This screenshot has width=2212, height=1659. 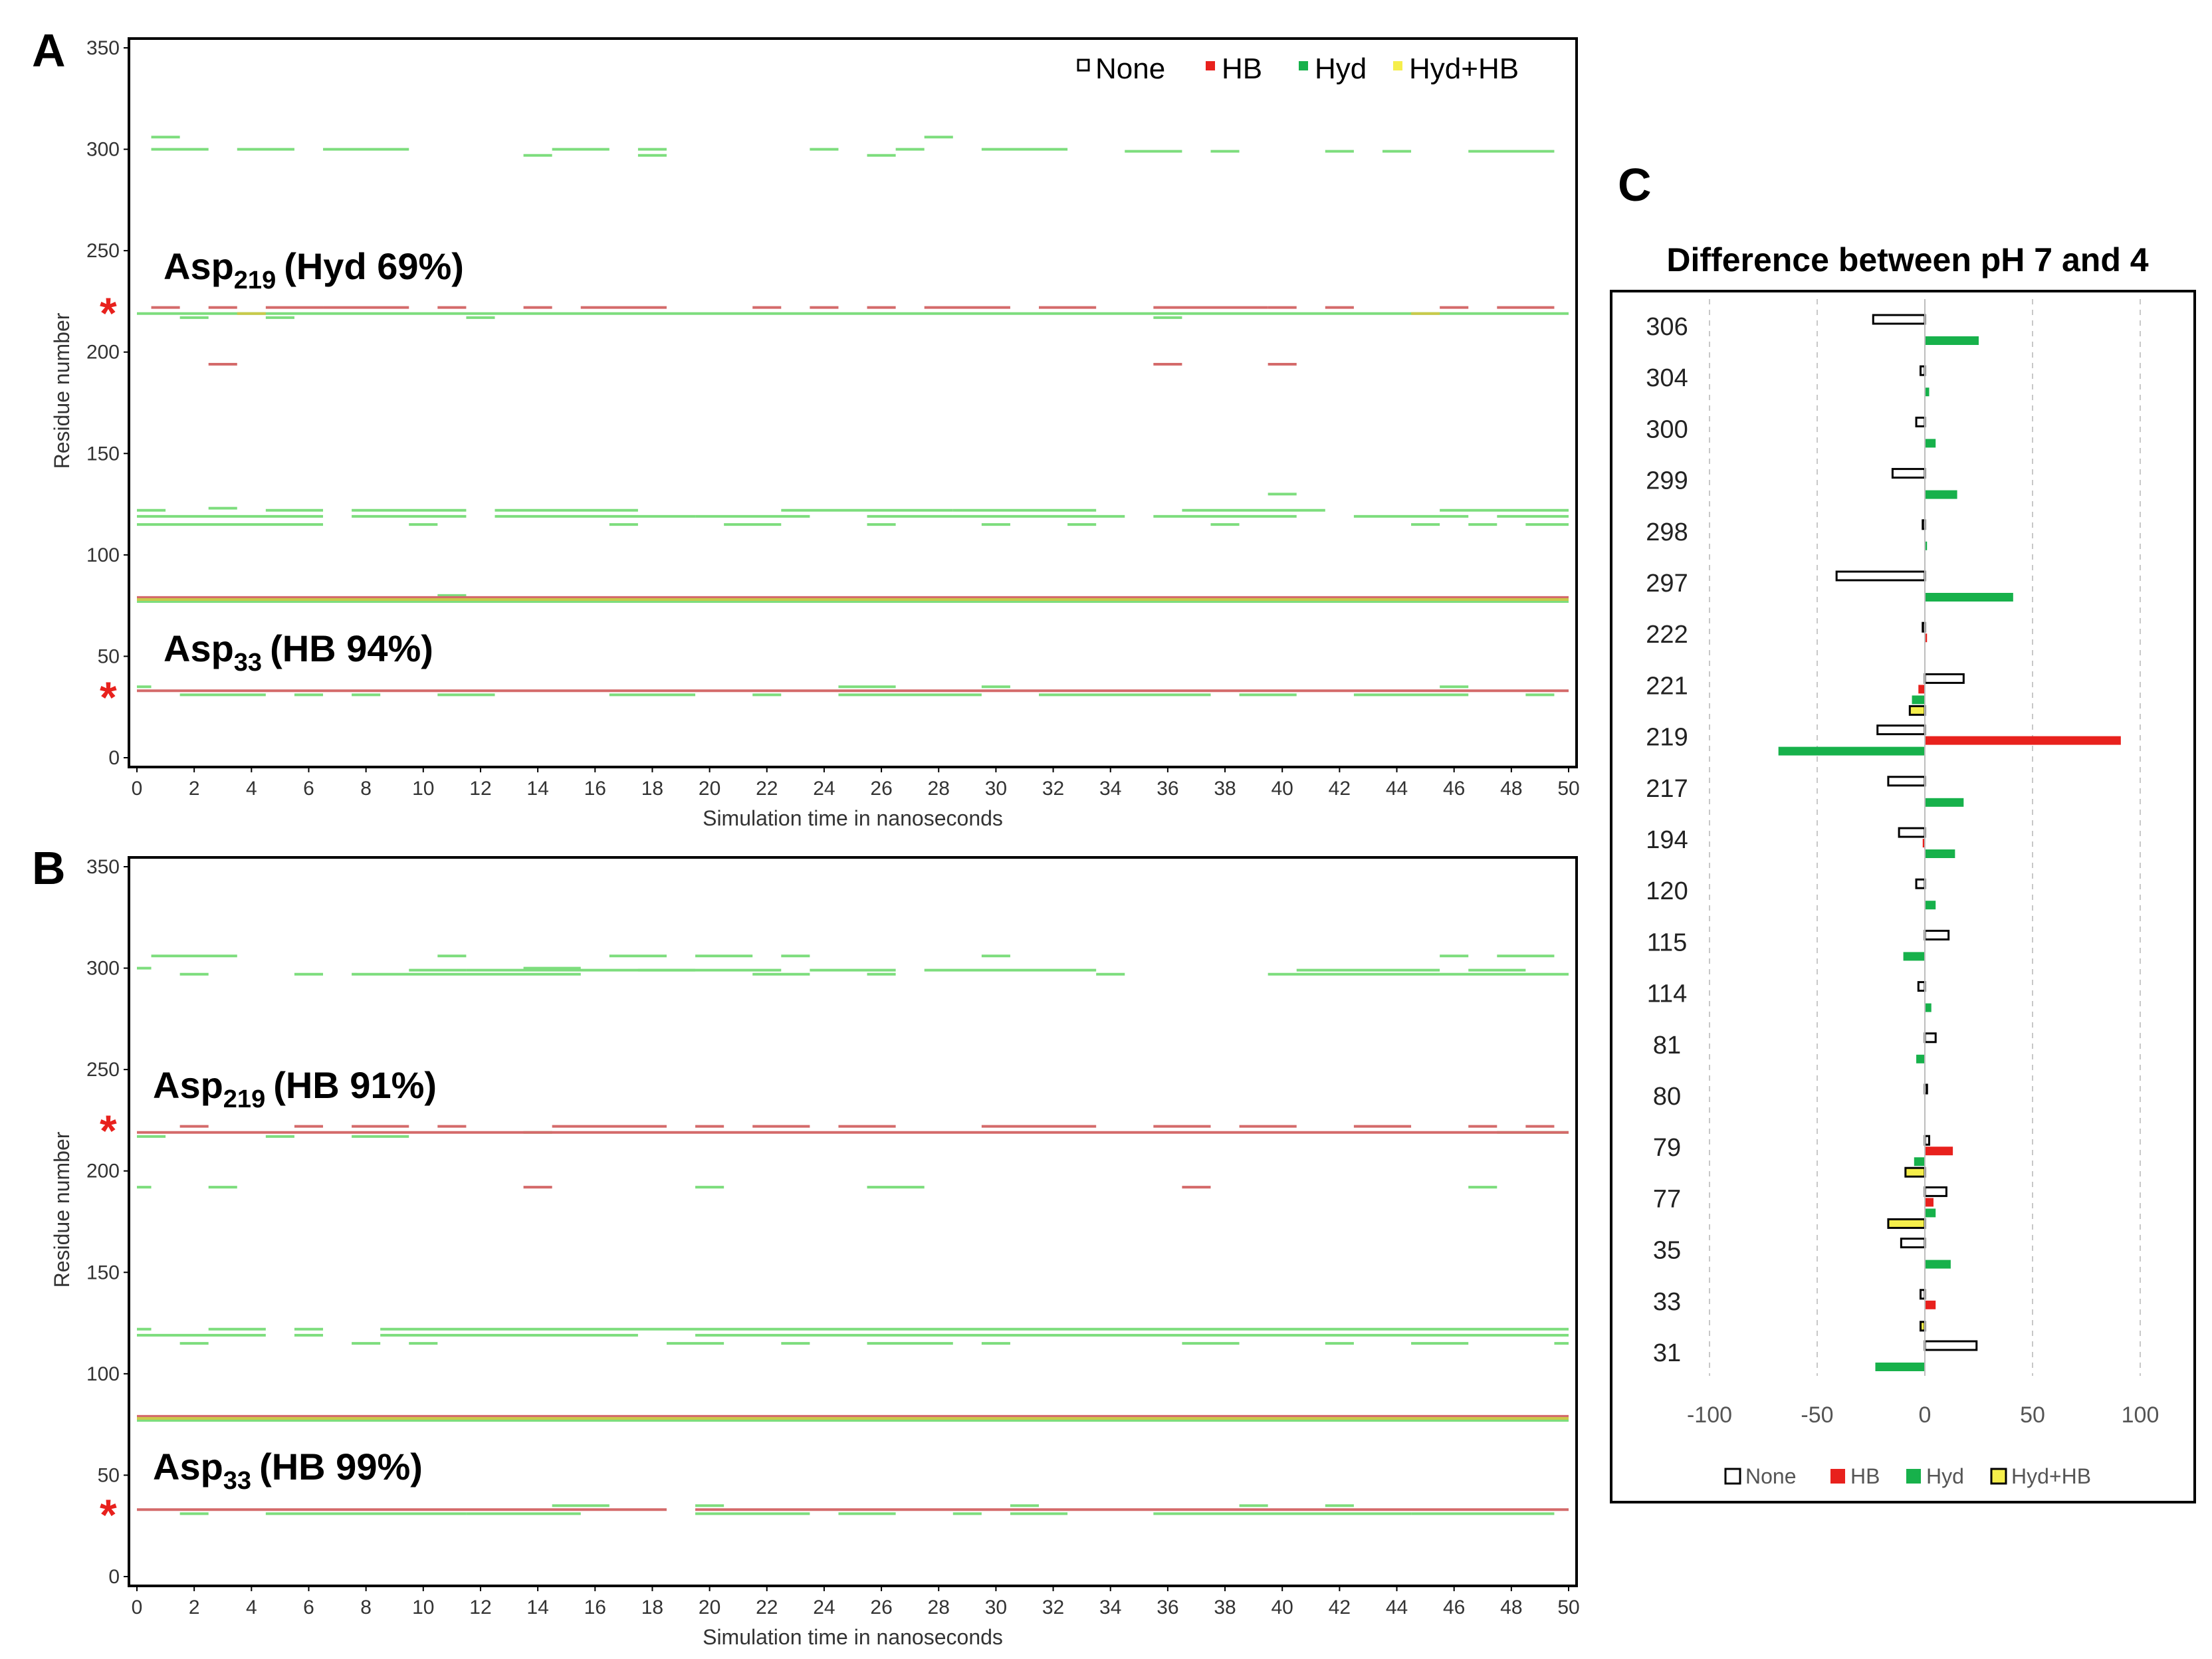 What do you see at coordinates (137, 1607) in the screenshot?
I see `panel-b-xtick-label: 0` at bounding box center [137, 1607].